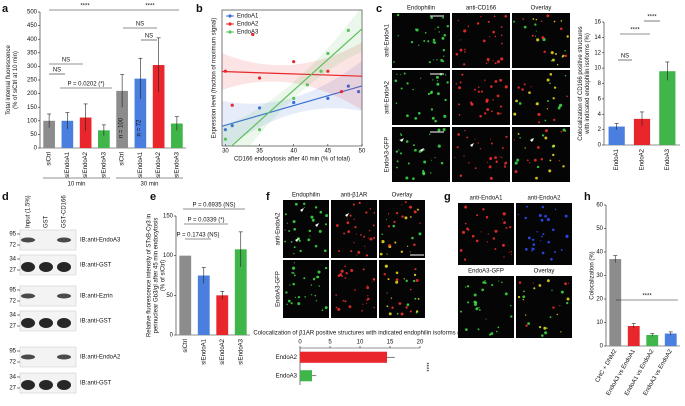 Image resolution: width=685 pixels, height=406 pixels. I want to click on y-tick-label: 450, so click(32, 26).